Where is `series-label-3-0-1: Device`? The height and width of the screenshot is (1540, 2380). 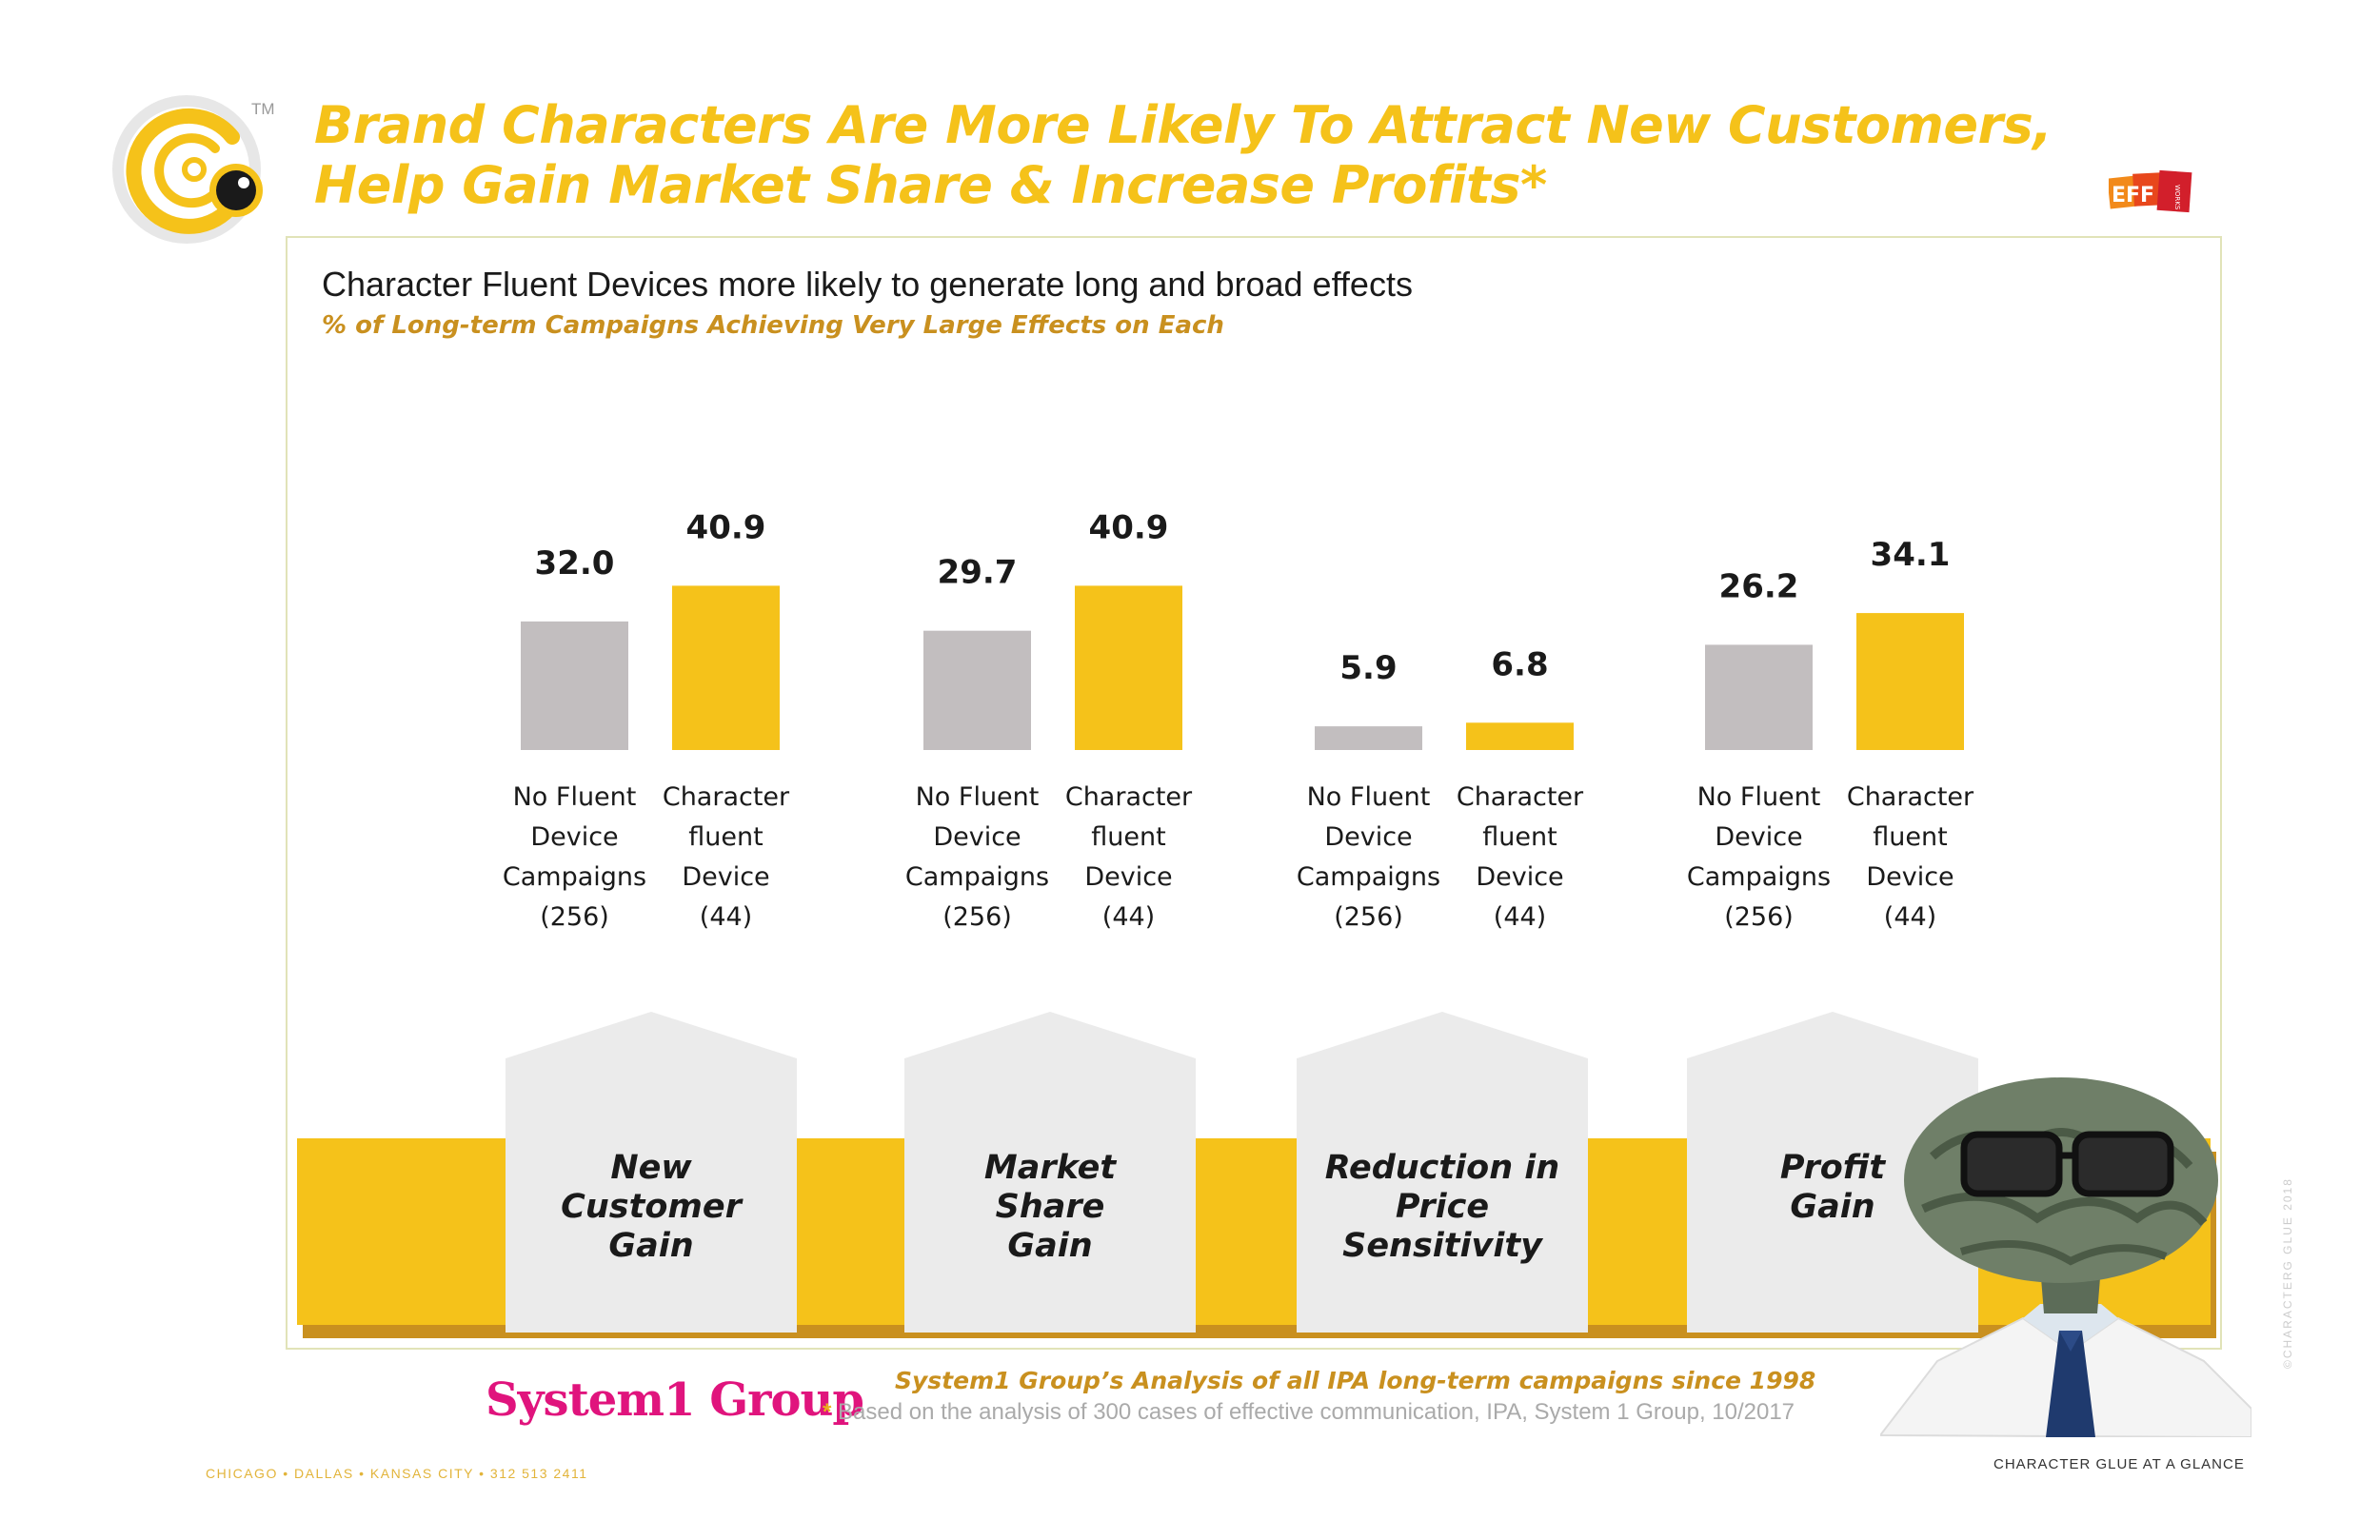
series-label-3-0-1: Device is located at coordinates (1758, 837).